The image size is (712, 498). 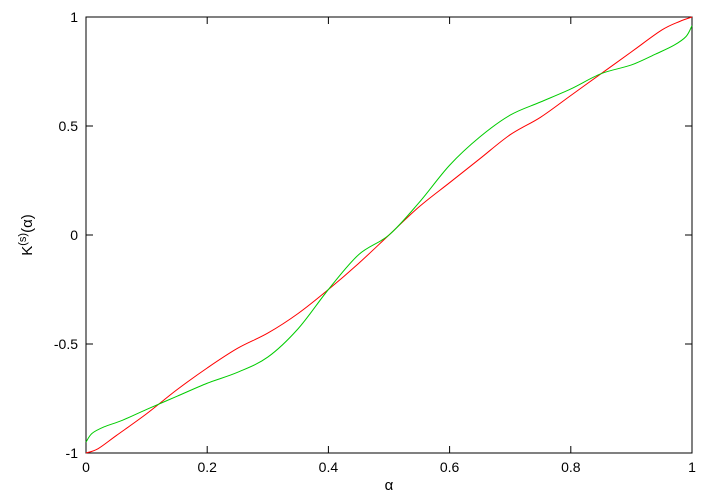 What do you see at coordinates (27, 251) in the screenshot?
I see `y-axis-label-base: K` at bounding box center [27, 251].